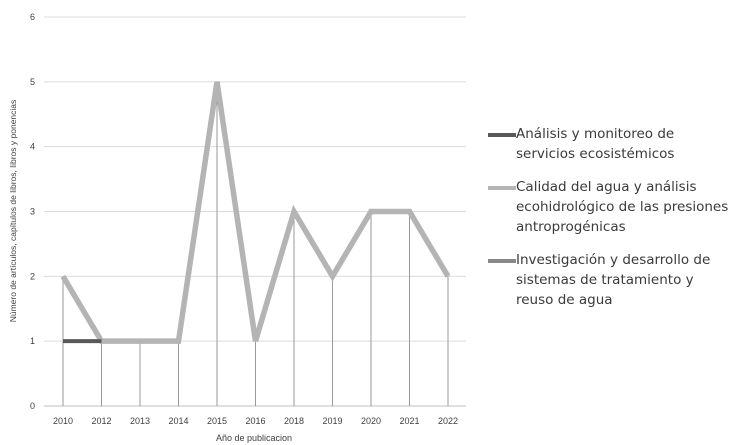 The image size is (735, 445). Describe the element at coordinates (140, 421) in the screenshot. I see `x-tick-label-2013: 2013` at that location.